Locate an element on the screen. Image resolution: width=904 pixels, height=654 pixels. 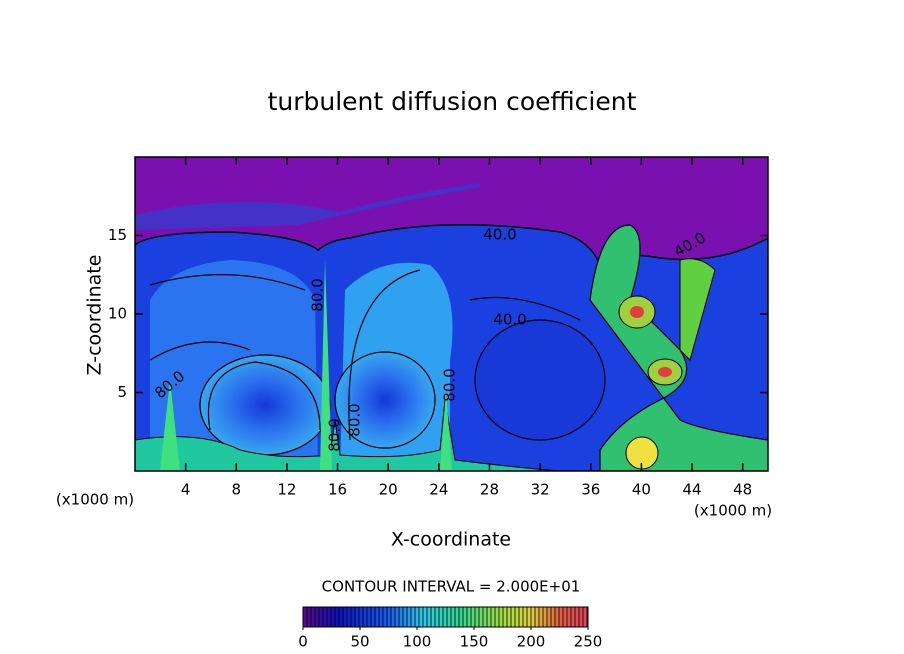
colorbar-tick-label: 200 is located at coordinates (531, 642).